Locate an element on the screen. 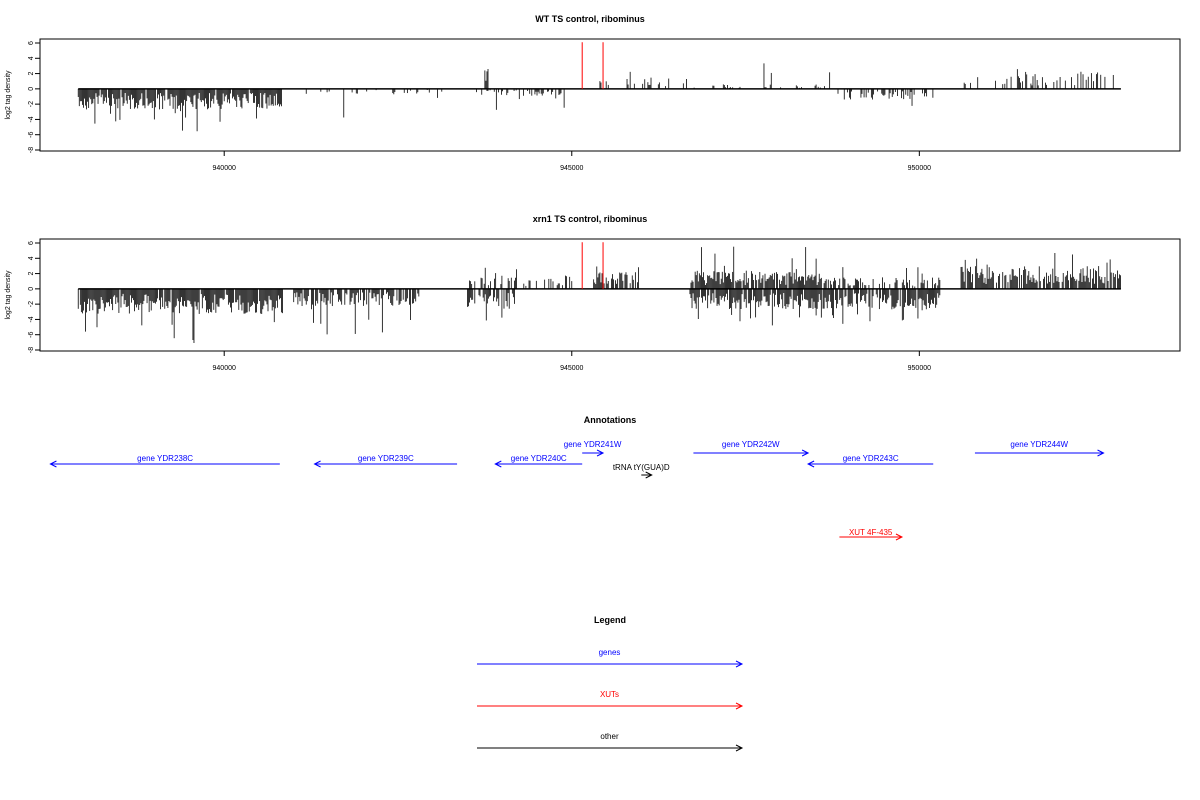  annotation-feature: gene YDR239C is located at coordinates (385, 461).